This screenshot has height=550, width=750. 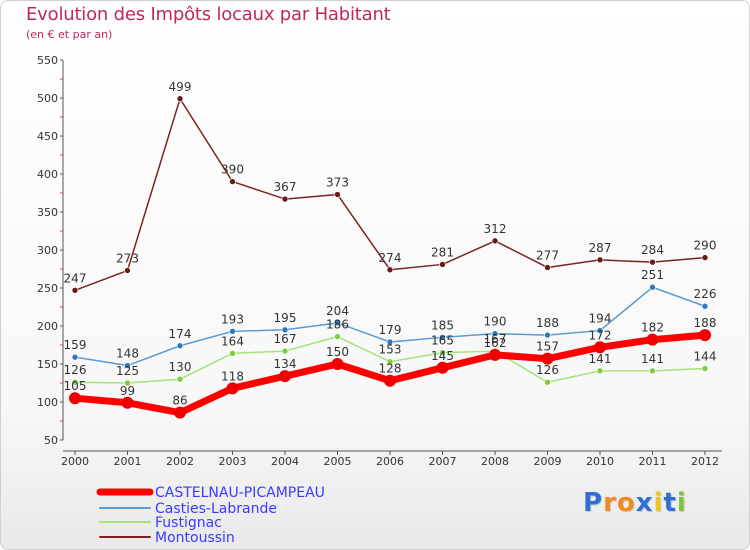 What do you see at coordinates (705, 357) in the screenshot?
I see `data-label-fustignac: 144` at bounding box center [705, 357].